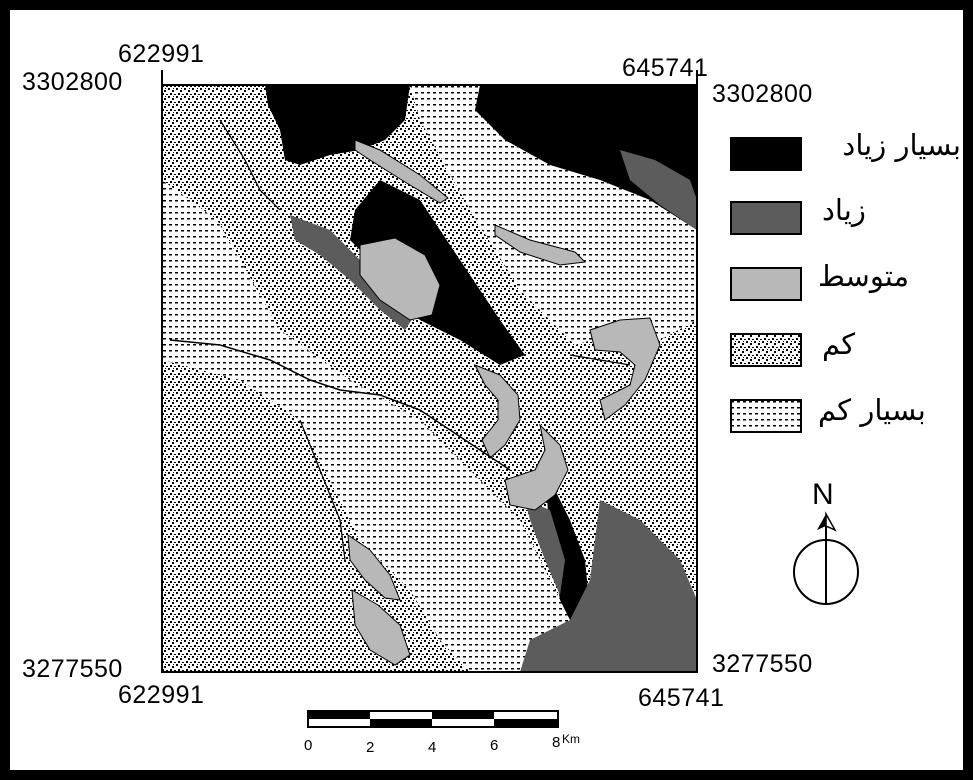 Image resolution: width=973 pixels, height=780 pixels. What do you see at coordinates (608, 586) in the screenshot?
I see `zone-high-se` at bounding box center [608, 586].